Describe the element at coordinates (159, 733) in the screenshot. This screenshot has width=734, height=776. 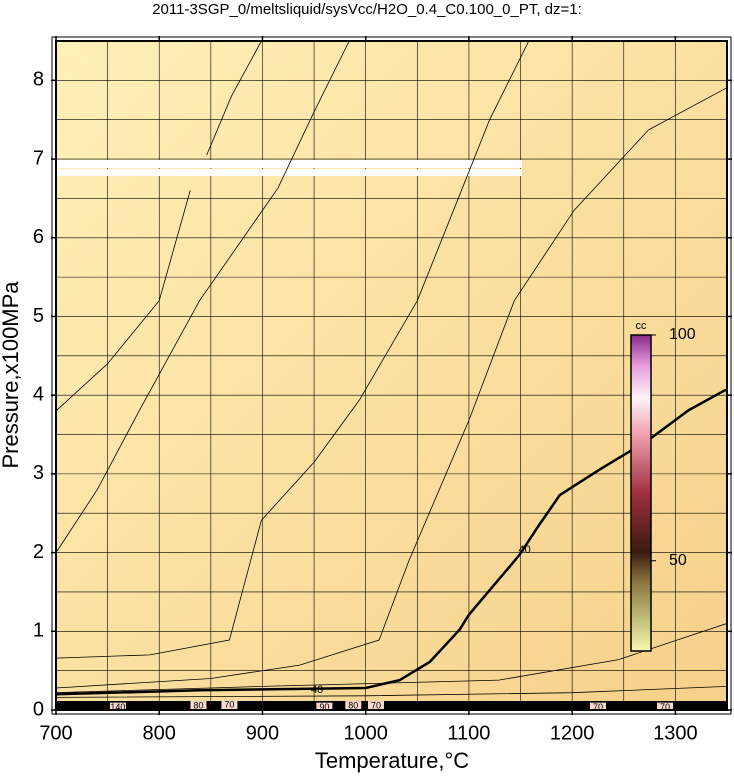
I see `x-tick-label: 800` at that location.